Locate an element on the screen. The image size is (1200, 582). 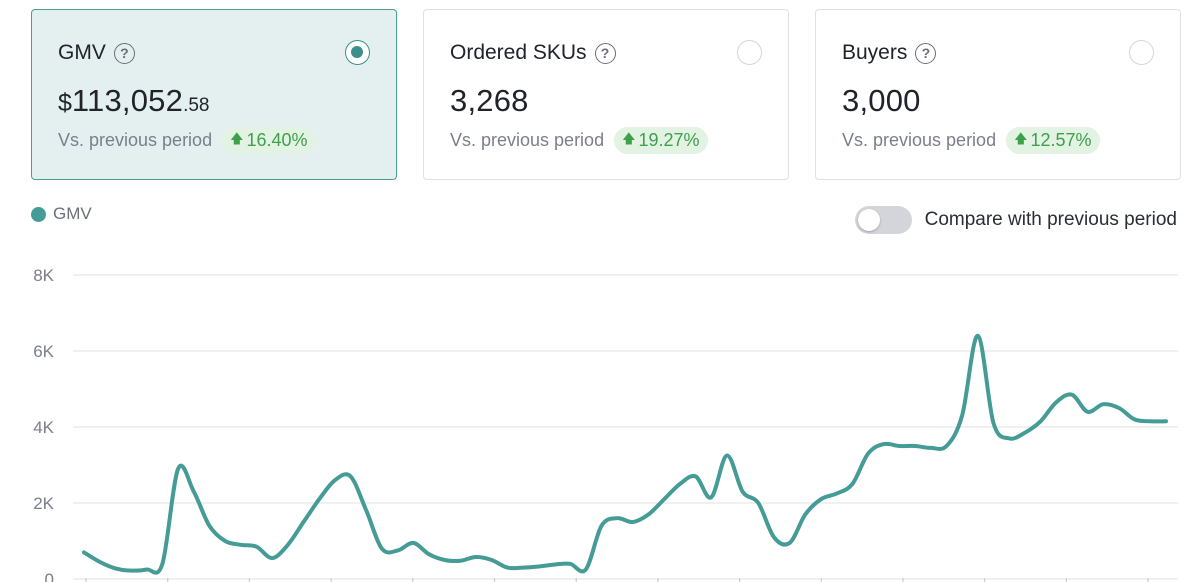
card-value-main: 113,052 is located at coordinates (127, 100).